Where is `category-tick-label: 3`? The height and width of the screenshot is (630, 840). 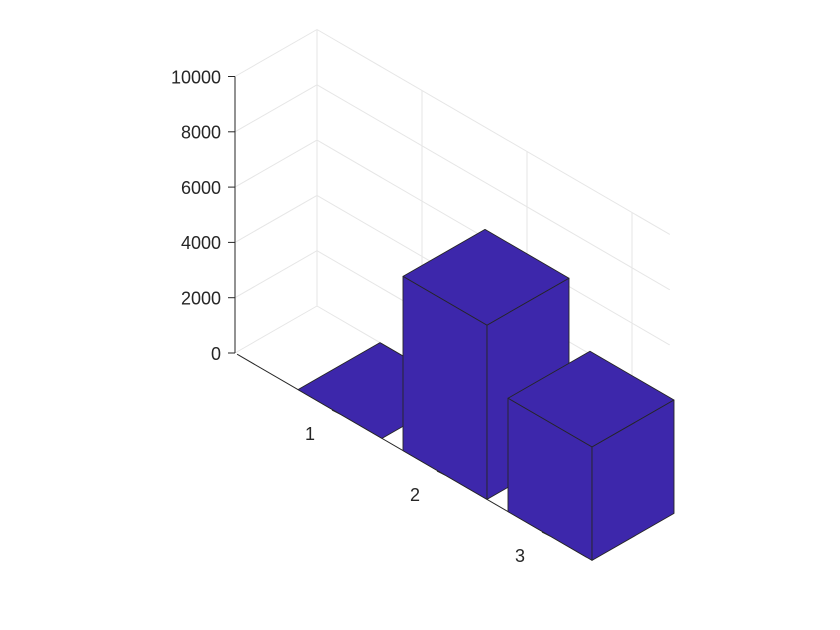 category-tick-label: 3 is located at coordinates (520, 556).